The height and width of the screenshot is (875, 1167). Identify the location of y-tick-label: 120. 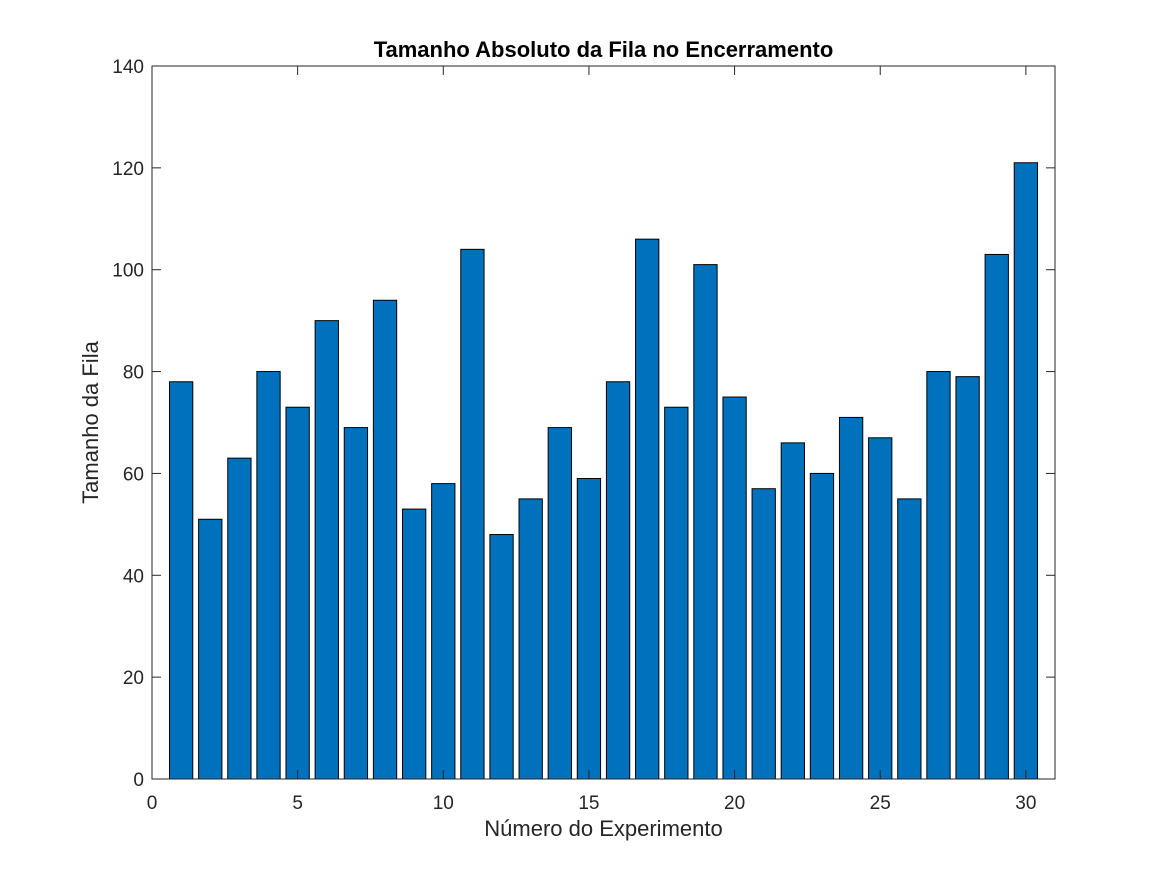
(128, 169).